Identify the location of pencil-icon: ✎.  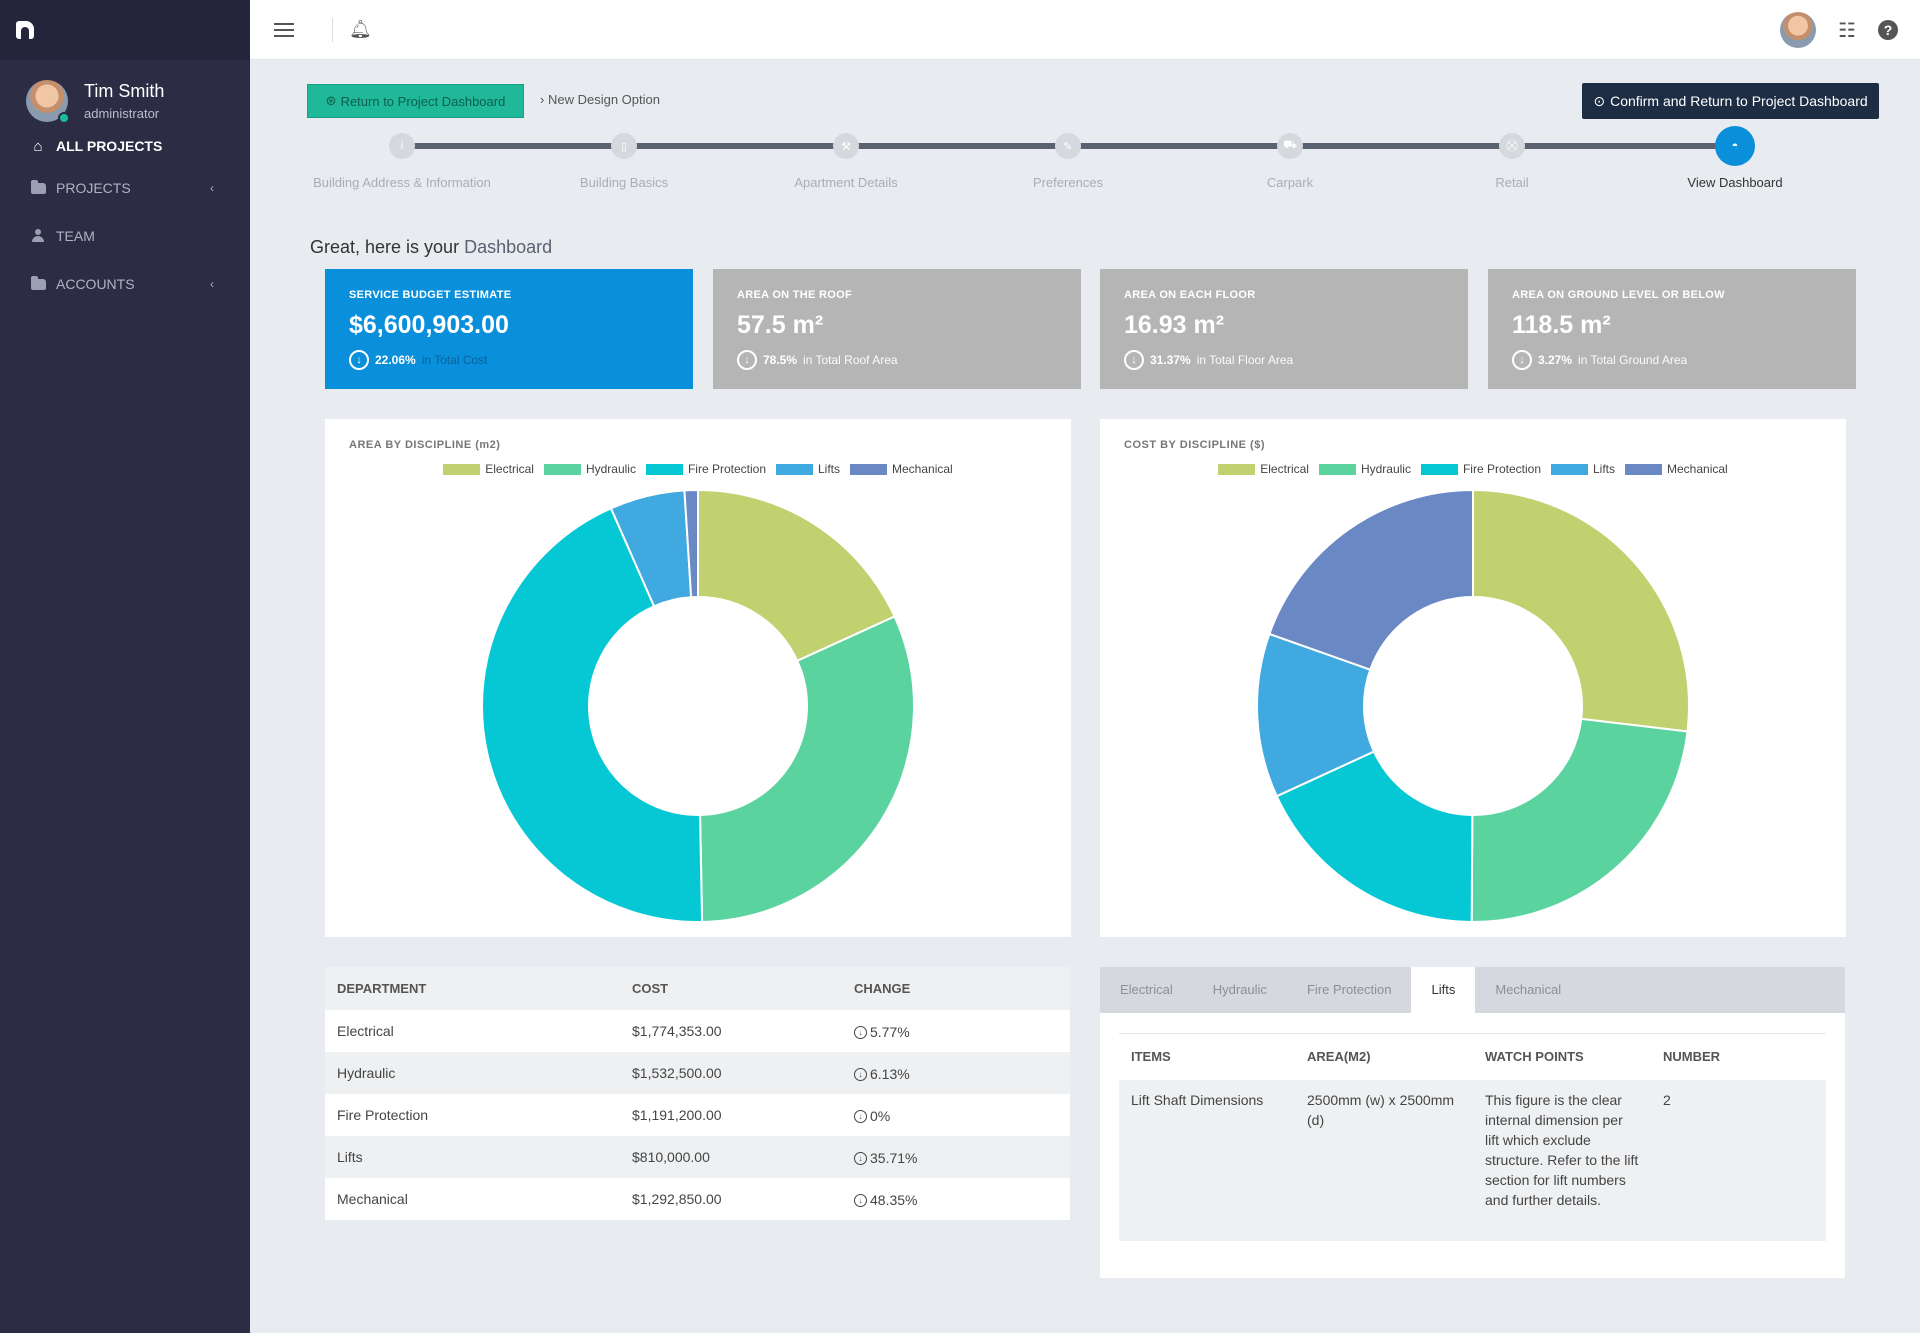
(1068, 146).